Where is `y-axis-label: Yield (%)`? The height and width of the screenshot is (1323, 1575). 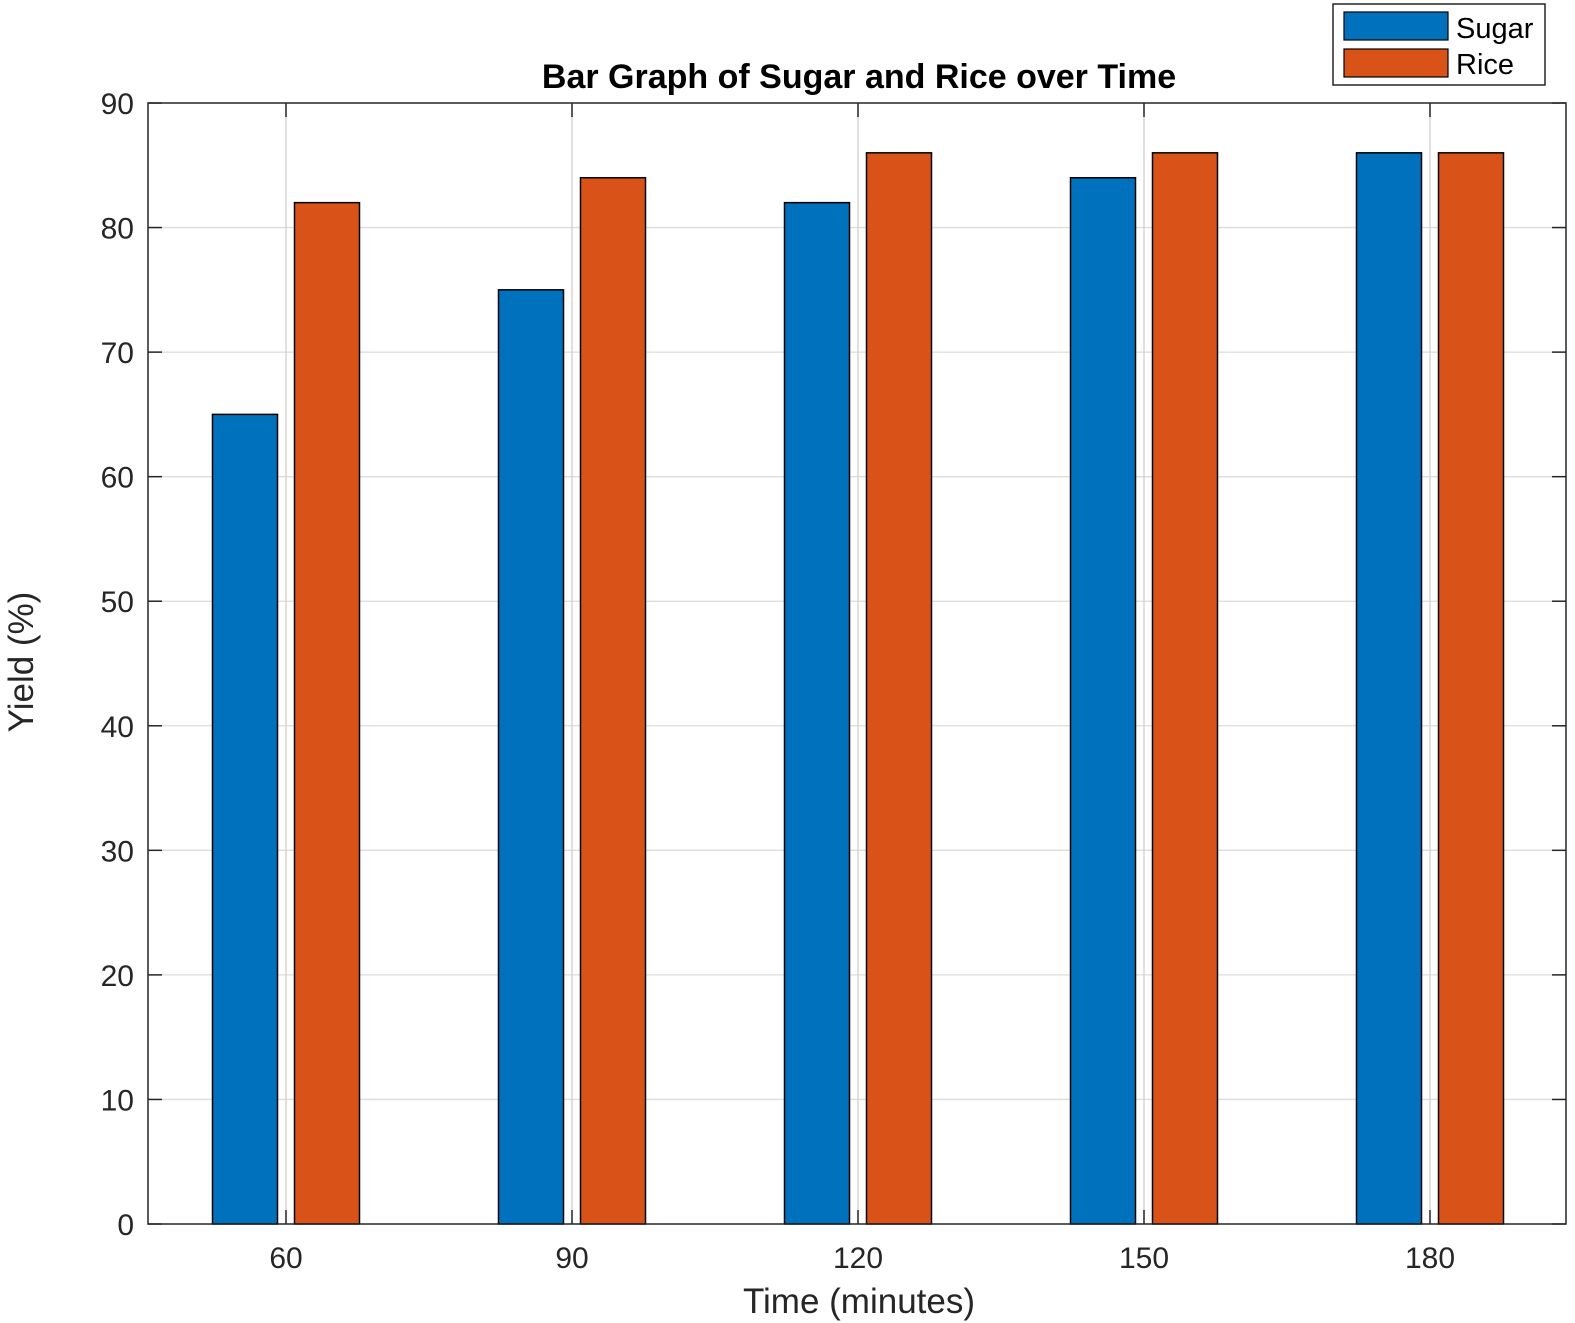
y-axis-label: Yield (%) is located at coordinates (21, 662).